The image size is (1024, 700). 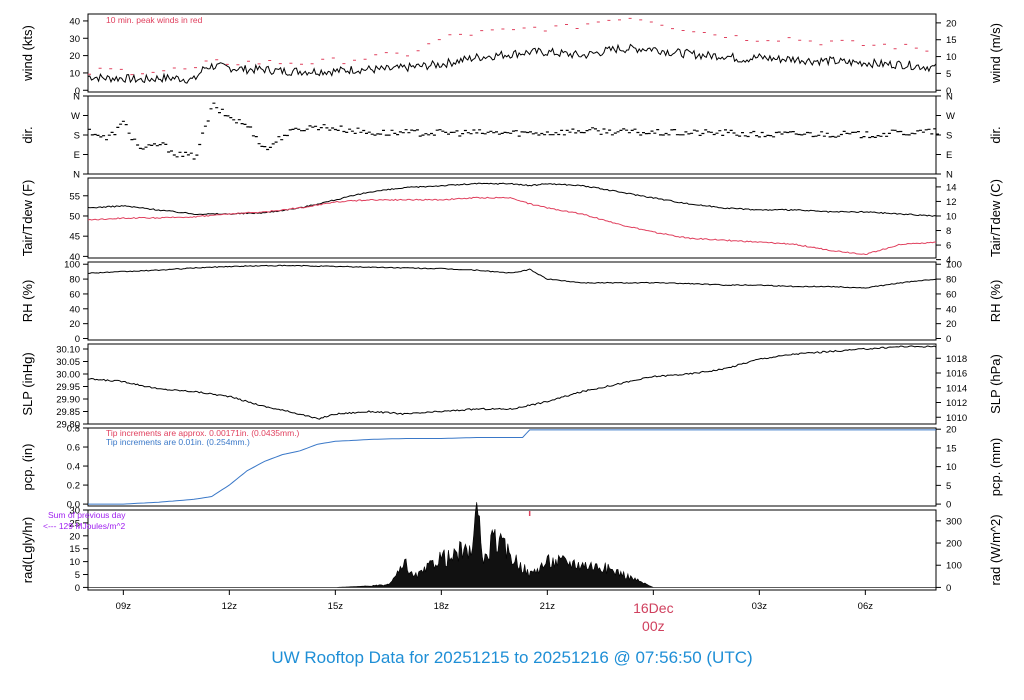 I want to click on y-tick-label: 50, so click(x=74, y=216).